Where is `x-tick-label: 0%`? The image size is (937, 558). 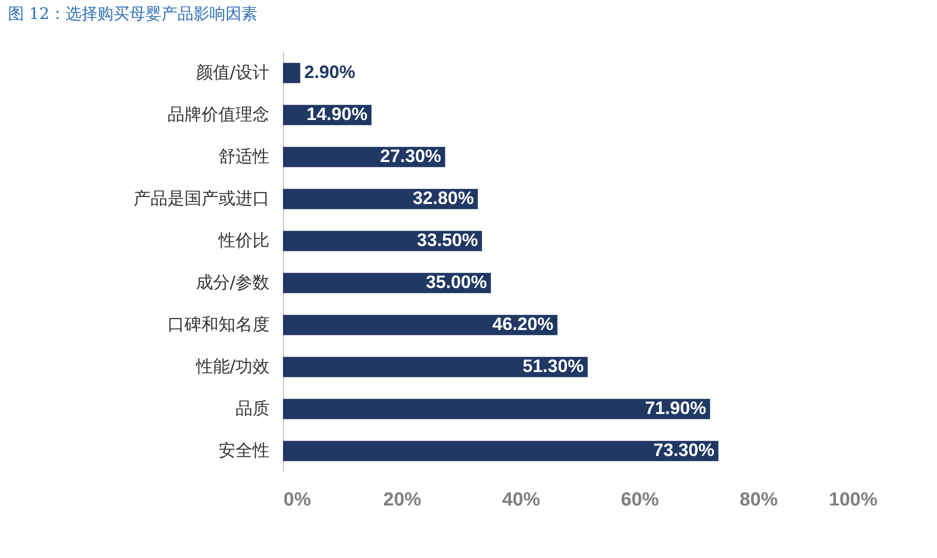
x-tick-label: 0% is located at coordinates (298, 500).